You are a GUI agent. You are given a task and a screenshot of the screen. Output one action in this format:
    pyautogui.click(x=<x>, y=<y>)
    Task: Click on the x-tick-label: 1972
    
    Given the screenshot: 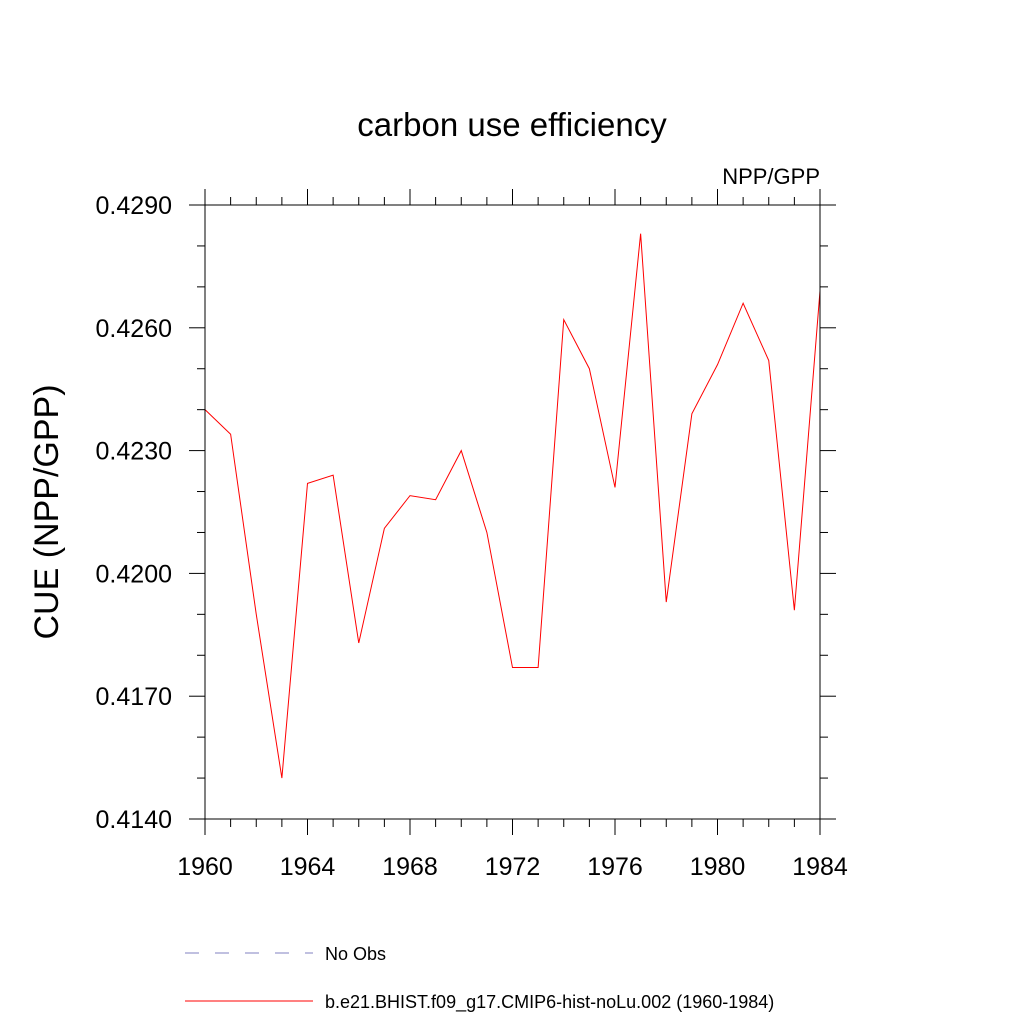 What is the action you would take?
    pyautogui.click(x=513, y=867)
    